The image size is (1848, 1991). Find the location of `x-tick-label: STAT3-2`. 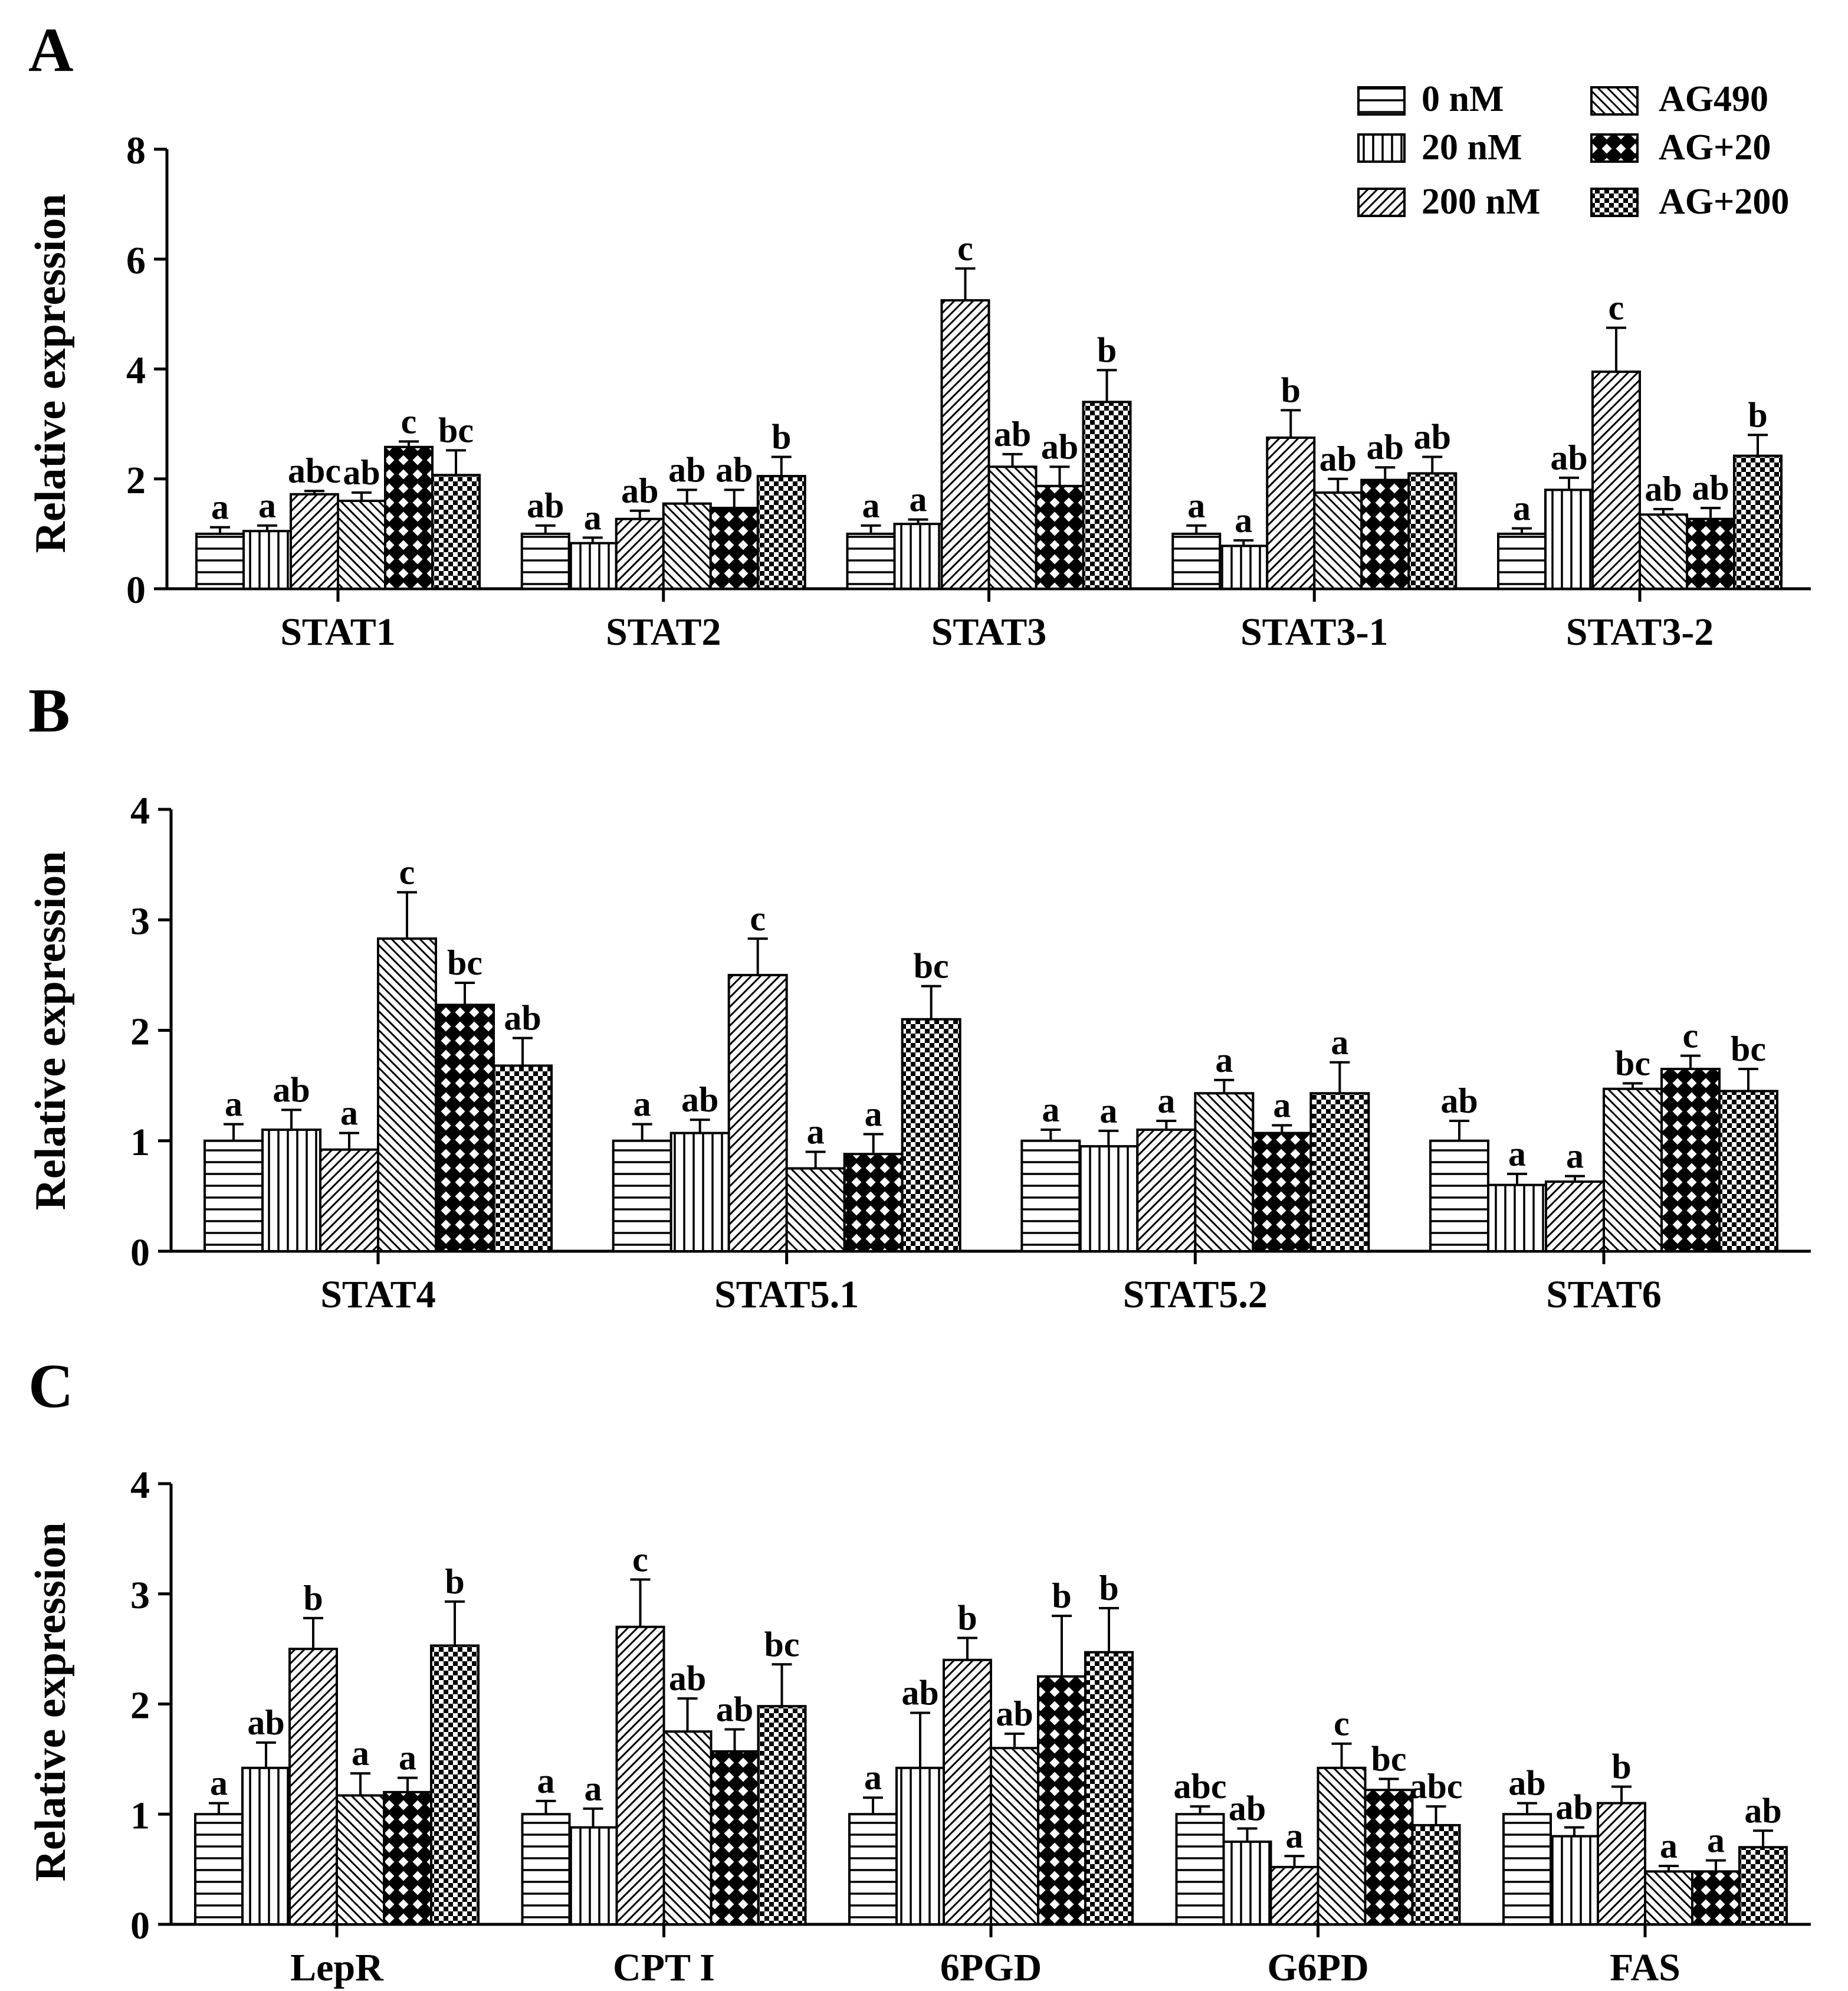

x-tick-label: STAT3-2 is located at coordinates (1640, 632).